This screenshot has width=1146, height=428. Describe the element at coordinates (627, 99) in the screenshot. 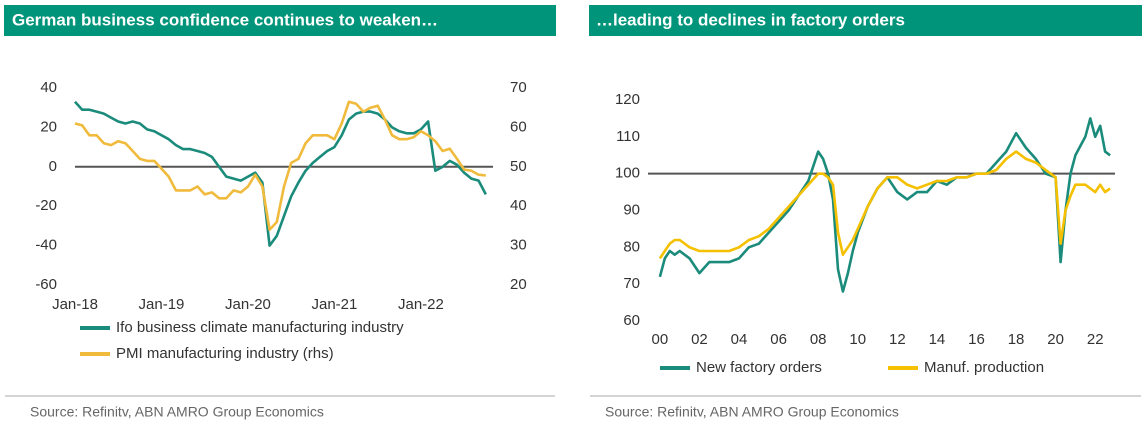

I see `y-tick-label: 120` at that location.